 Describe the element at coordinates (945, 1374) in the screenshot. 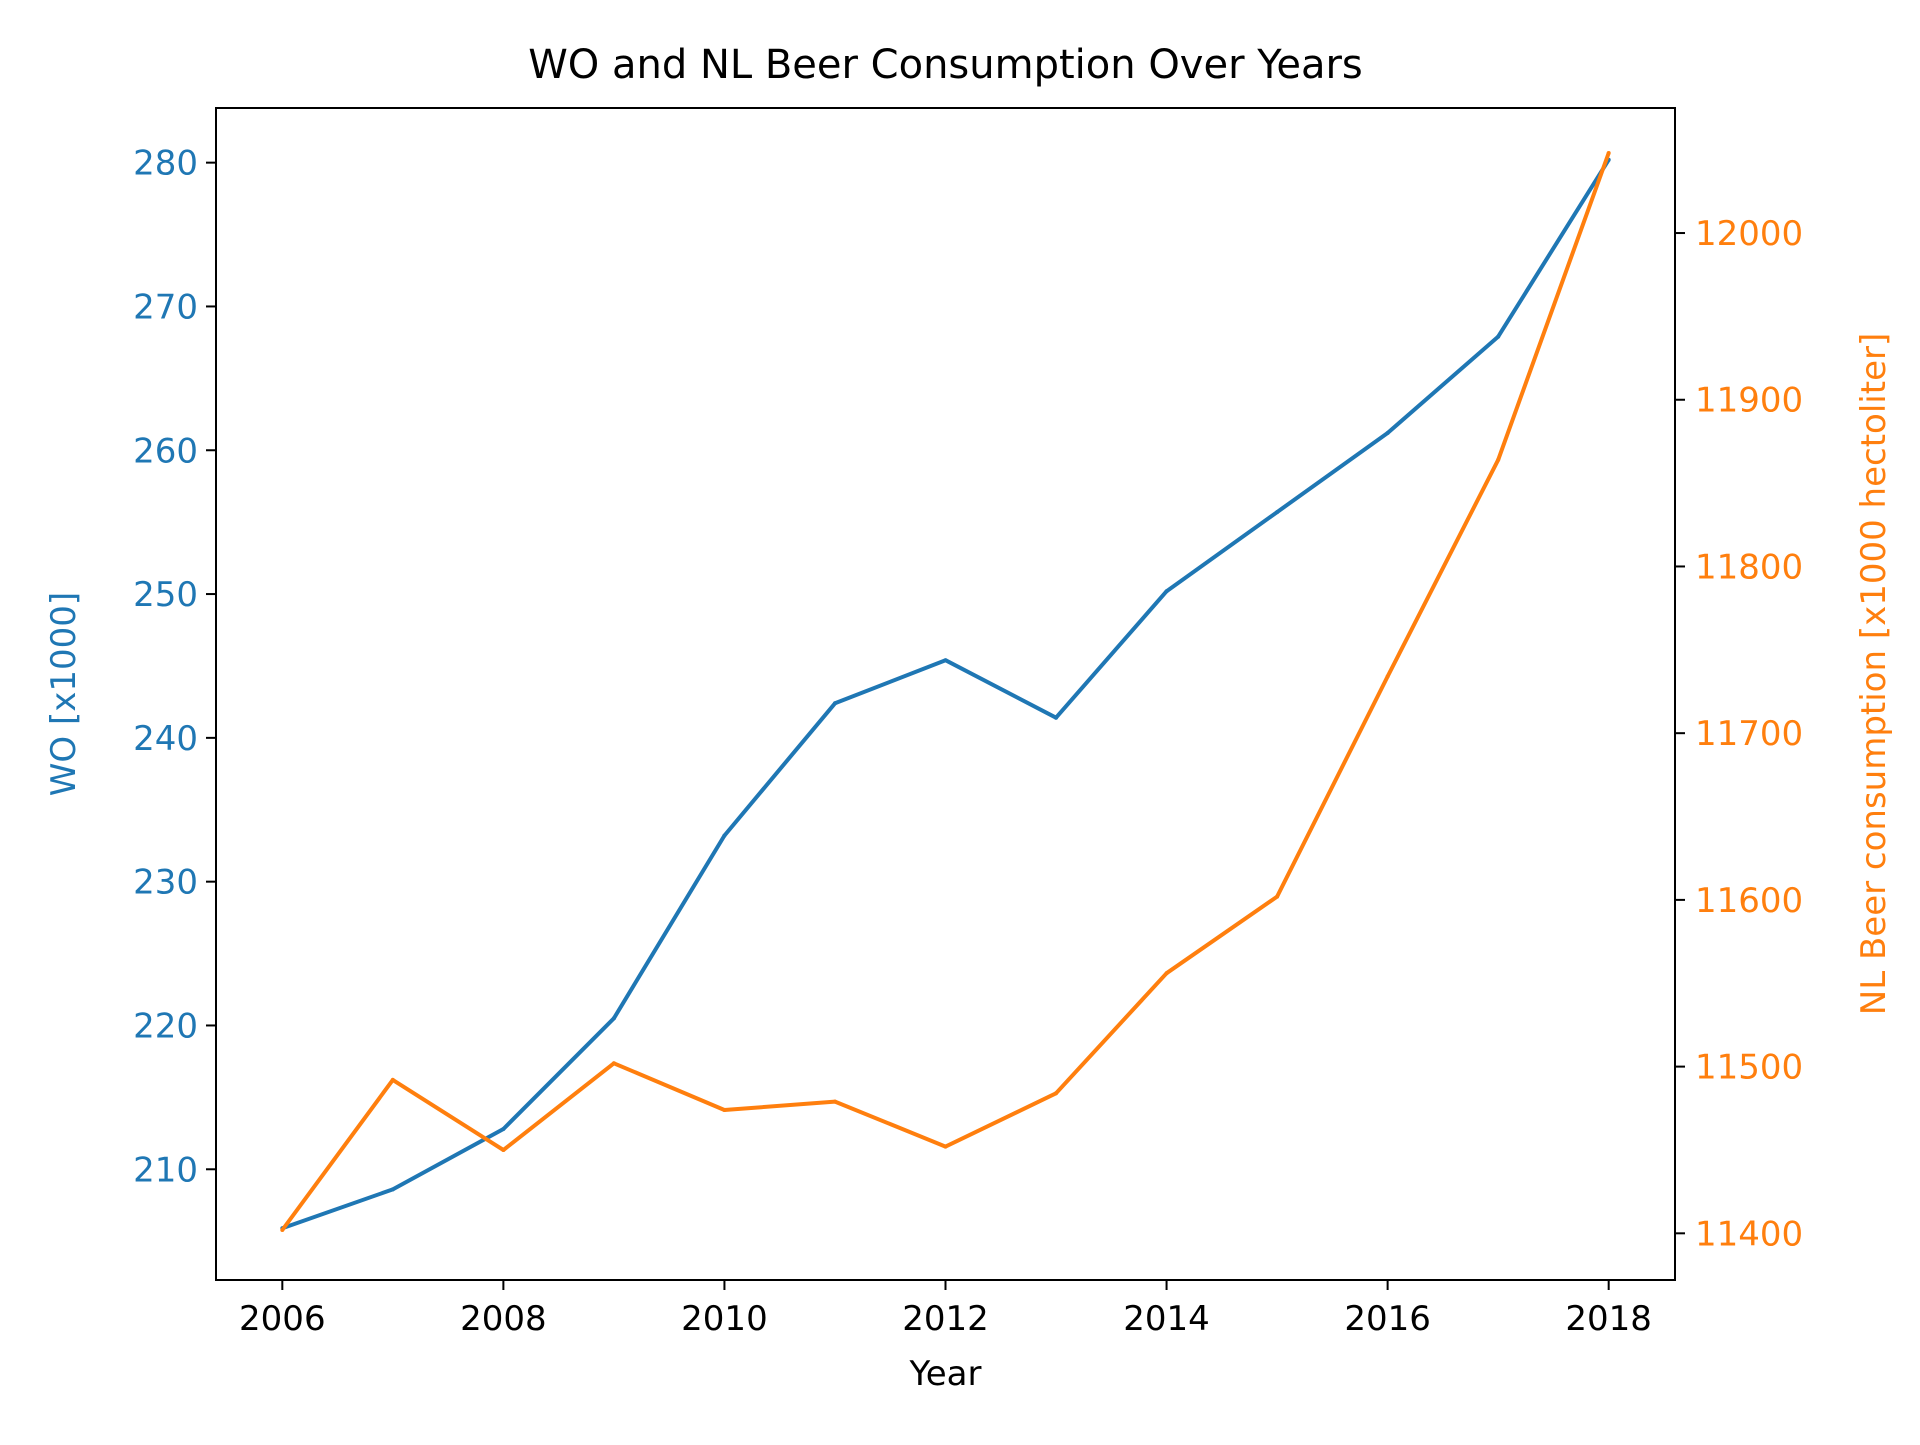

I see `x-axis-label: Year` at that location.